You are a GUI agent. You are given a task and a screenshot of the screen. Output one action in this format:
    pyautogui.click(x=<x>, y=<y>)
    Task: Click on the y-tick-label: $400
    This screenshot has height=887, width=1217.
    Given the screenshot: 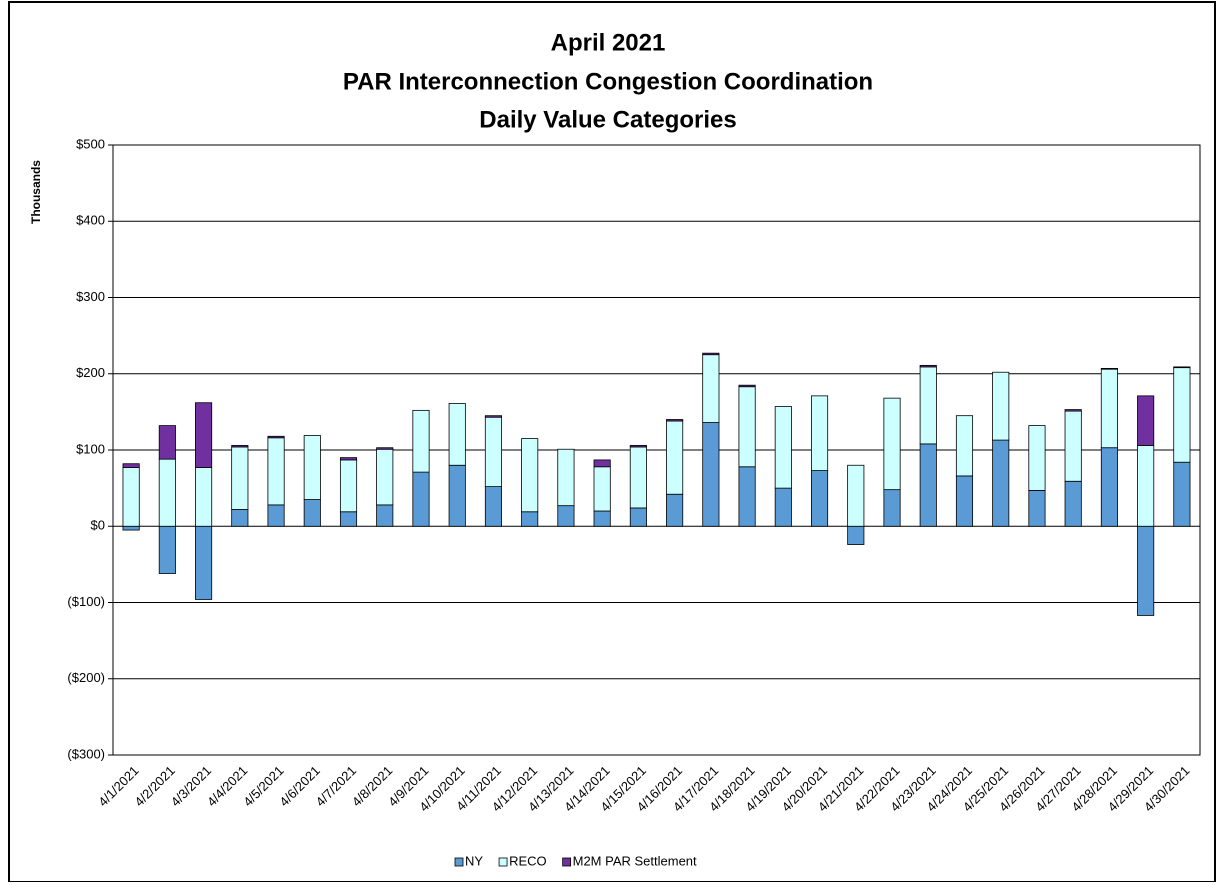 What is the action you would take?
    pyautogui.click(x=90, y=220)
    